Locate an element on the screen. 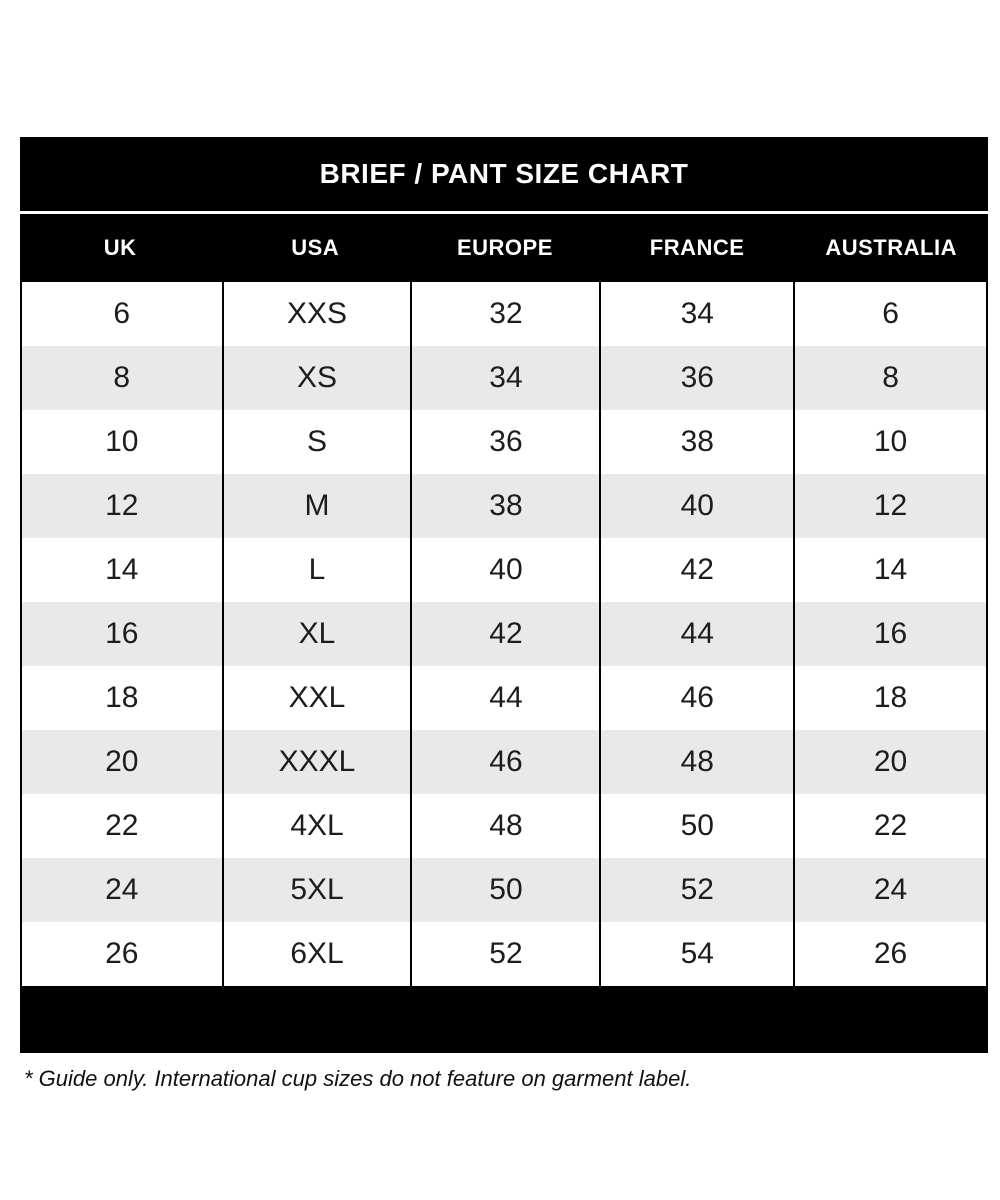 The image size is (1000, 1200). table-row: 14 L 40 42 14 is located at coordinates (504, 570).